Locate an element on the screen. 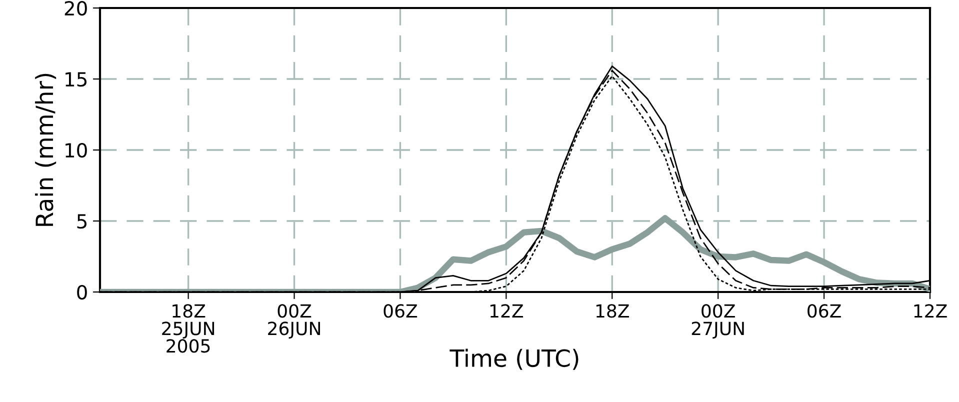 This screenshot has height=402, width=959. x-axis-title: Time (UTC) is located at coordinates (514, 359).